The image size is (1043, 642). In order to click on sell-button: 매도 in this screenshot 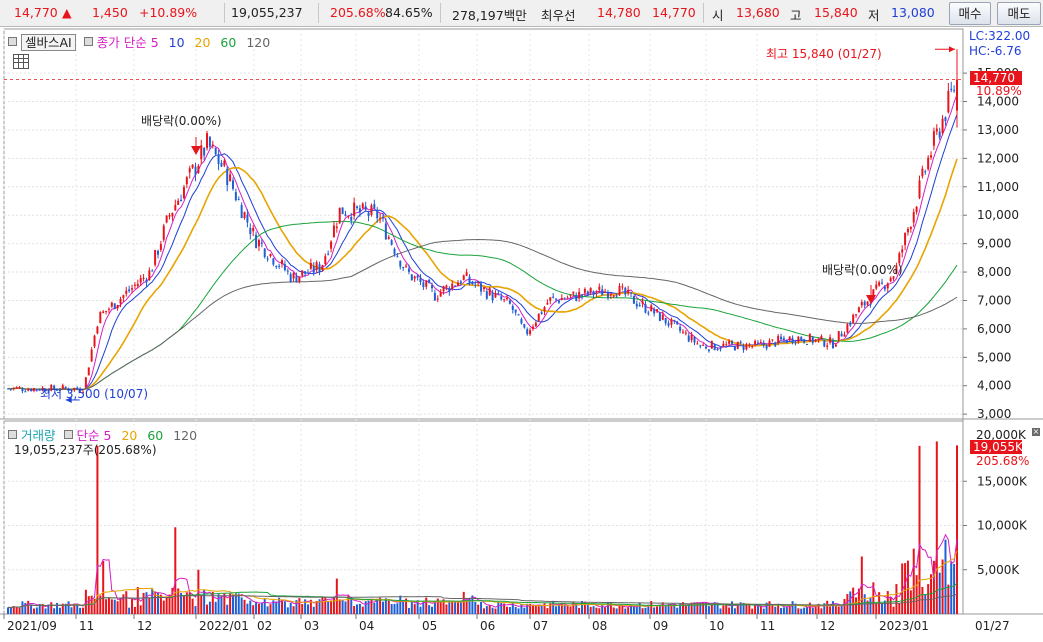, I will do `click(1019, 13)`.